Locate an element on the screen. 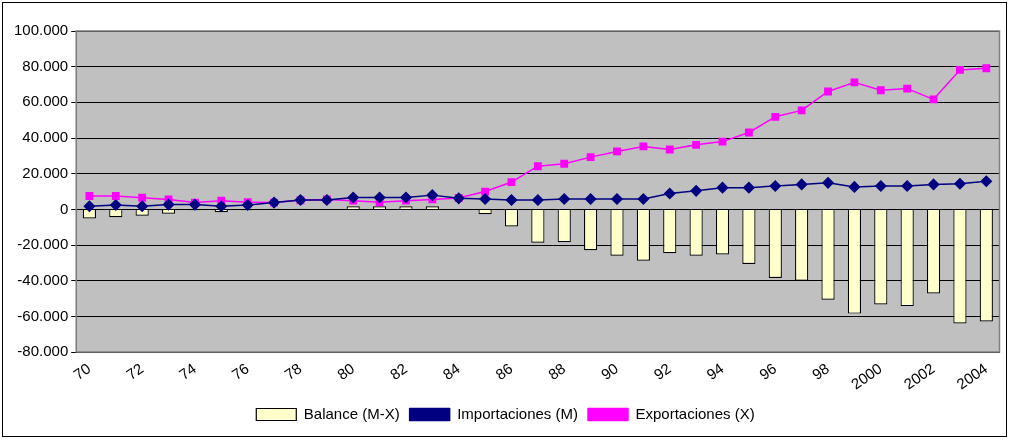  y-tick-label: -60.000 is located at coordinates (43, 315).